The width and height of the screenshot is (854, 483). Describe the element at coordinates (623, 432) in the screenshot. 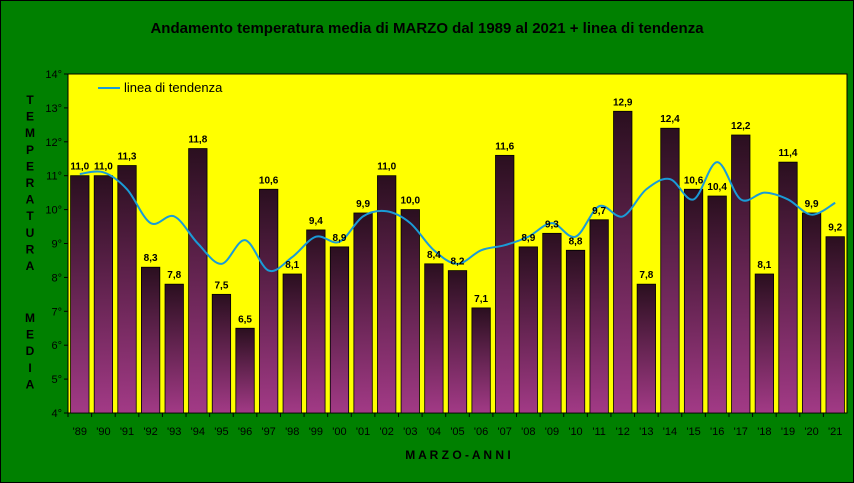

I see `x-tick-label: '12` at that location.